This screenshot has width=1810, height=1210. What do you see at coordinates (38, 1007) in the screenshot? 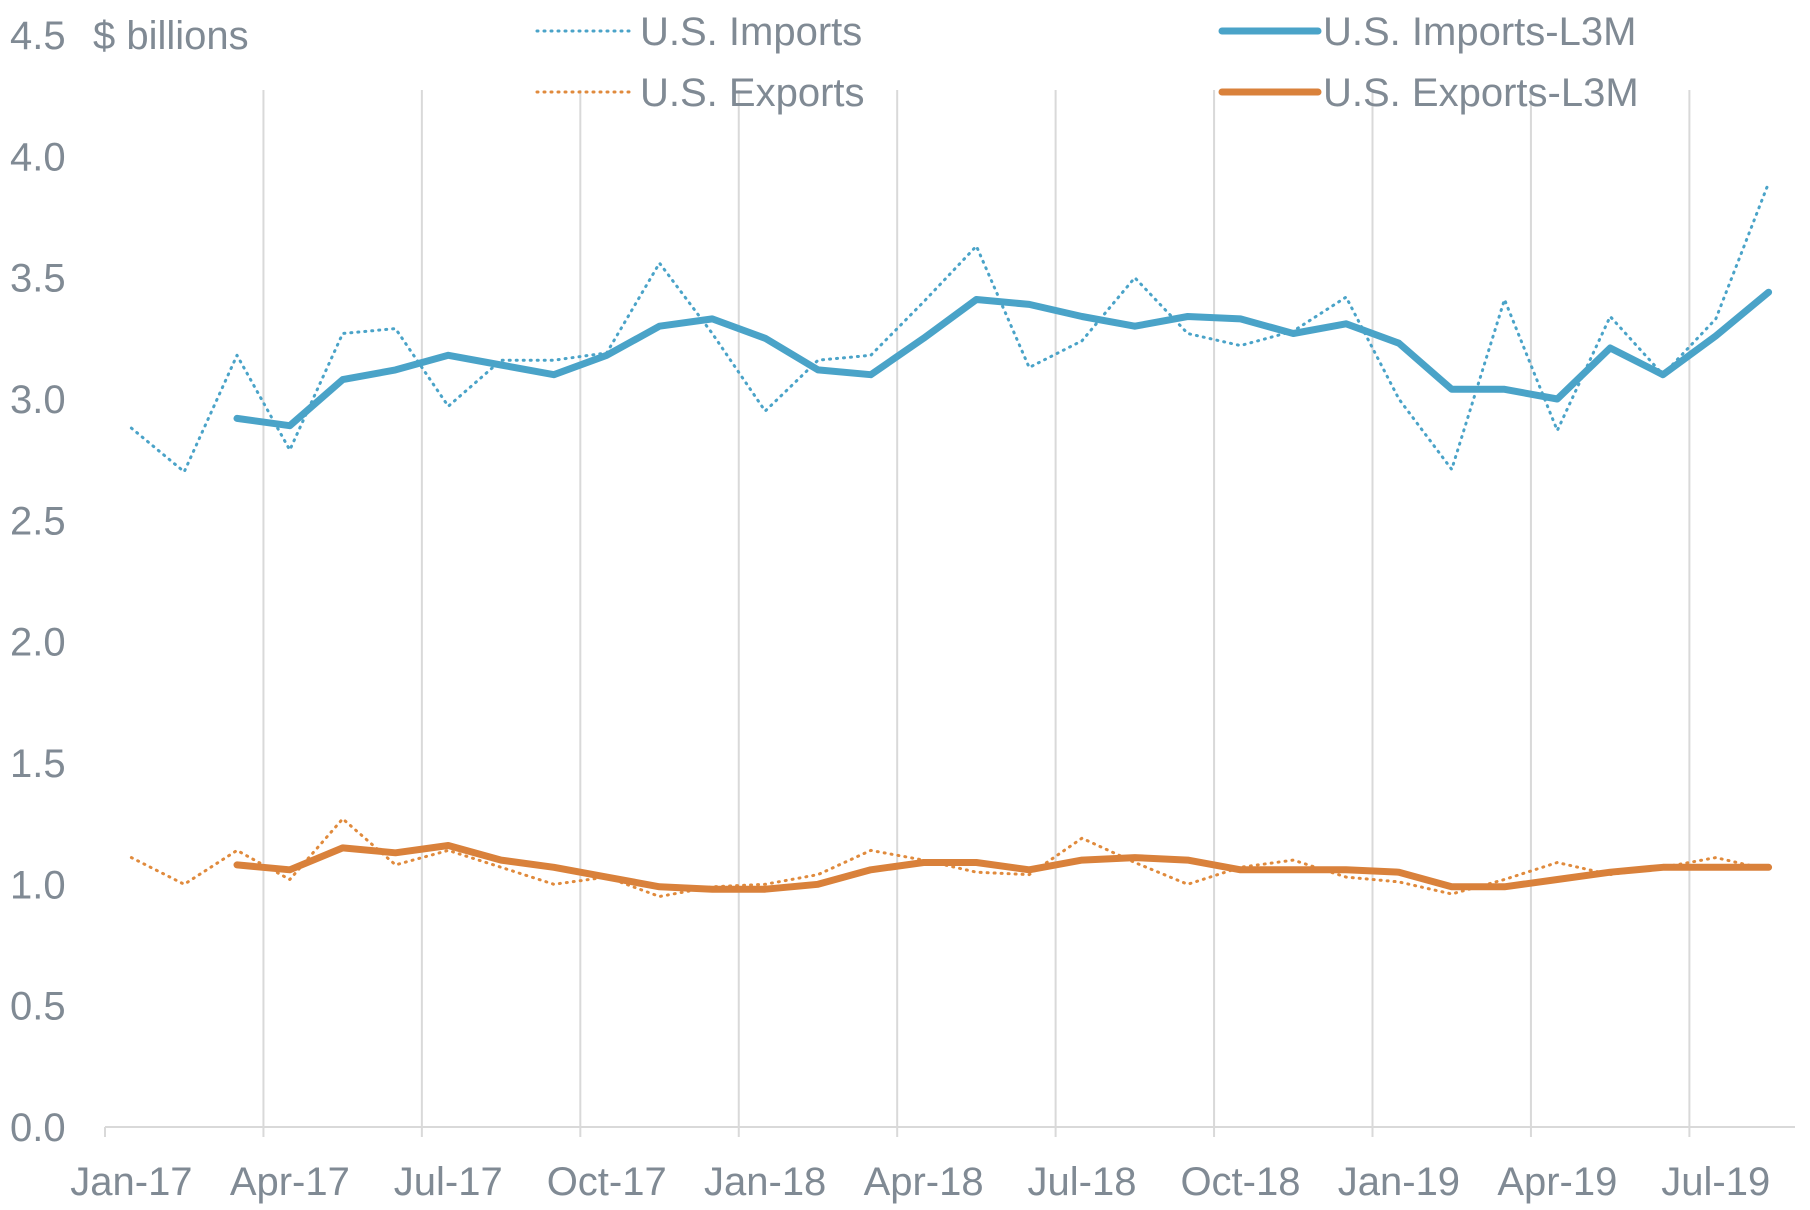
I see `y-tick-label-1: 0.5` at bounding box center [38, 1007].